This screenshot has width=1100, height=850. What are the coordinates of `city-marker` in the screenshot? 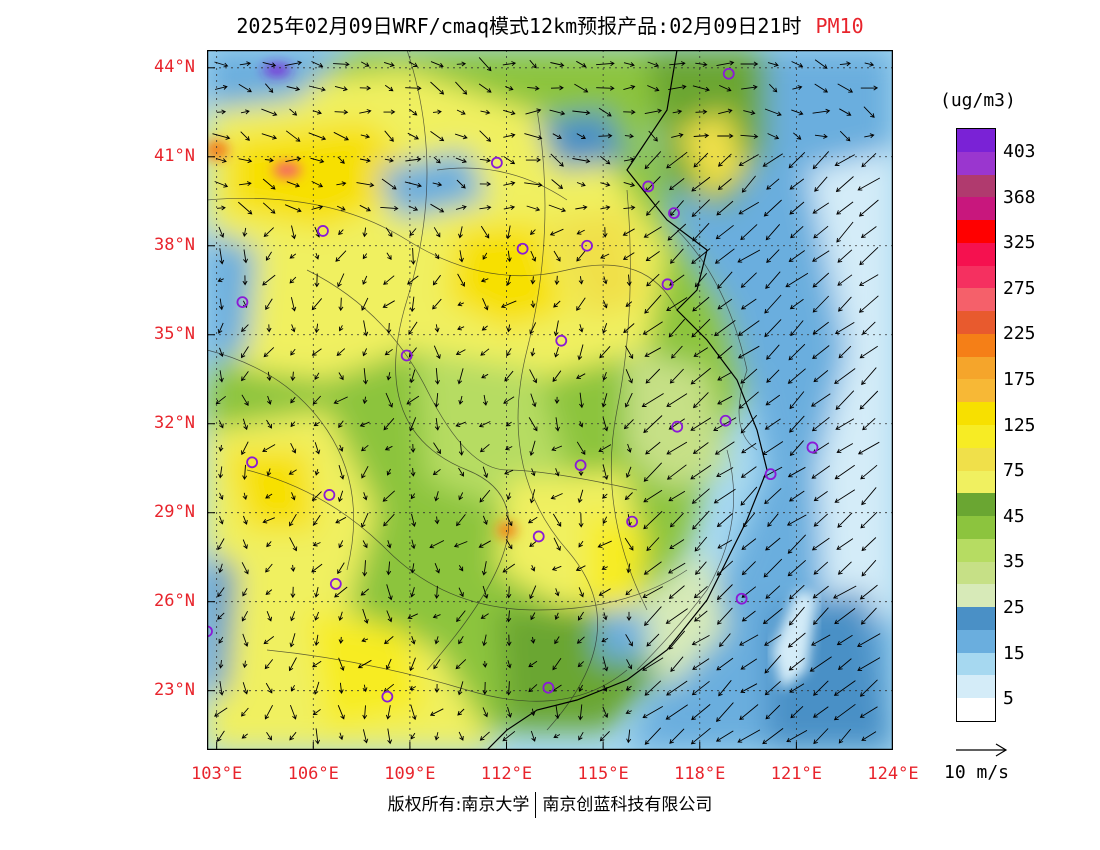 It's located at (770, 474).